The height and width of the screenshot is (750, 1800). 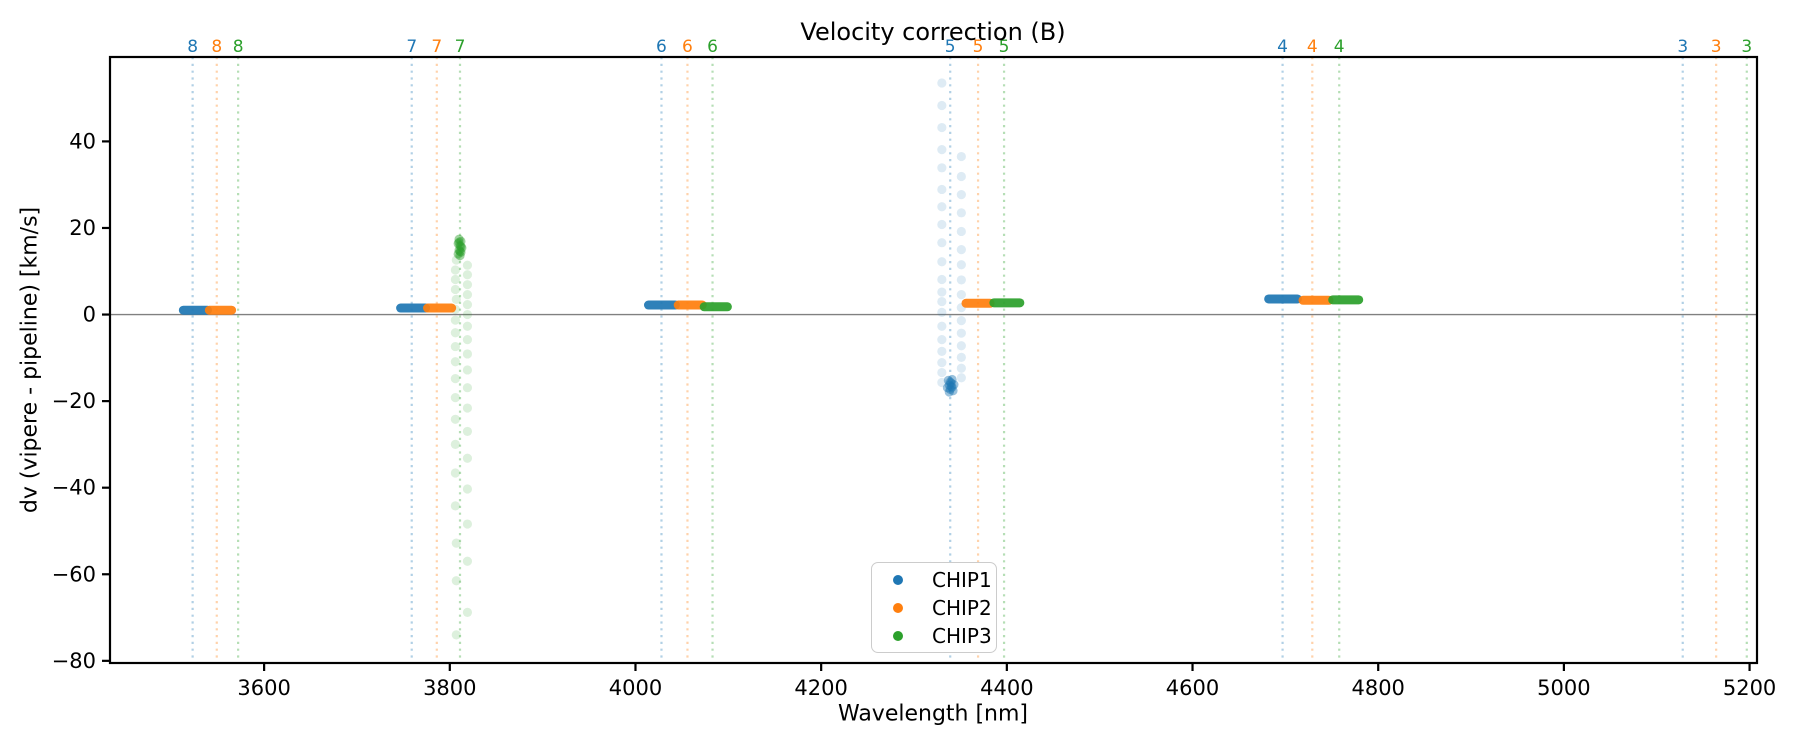 I want to click on order-number-label: 7, so click(x=436, y=47).